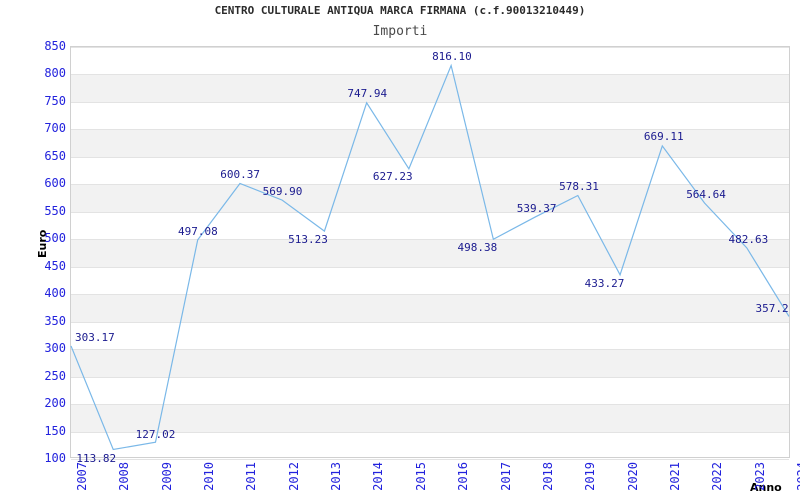  I want to click on data-point-label: 357.2, so click(772, 308).